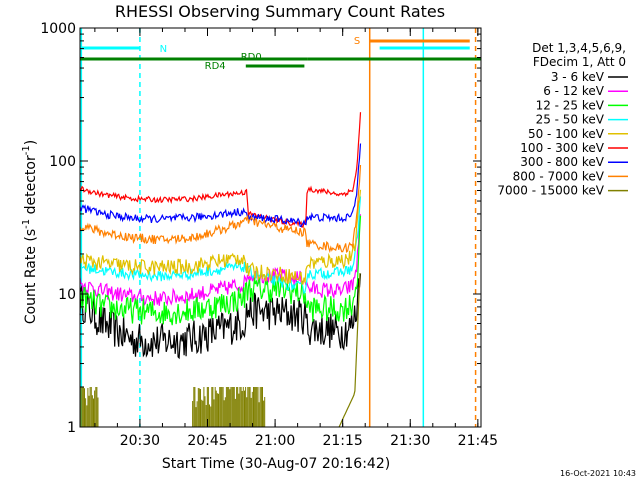 The image size is (640, 480). What do you see at coordinates (342, 441) in the screenshot?
I see `x-tick-label: 21:15` at bounding box center [342, 441].